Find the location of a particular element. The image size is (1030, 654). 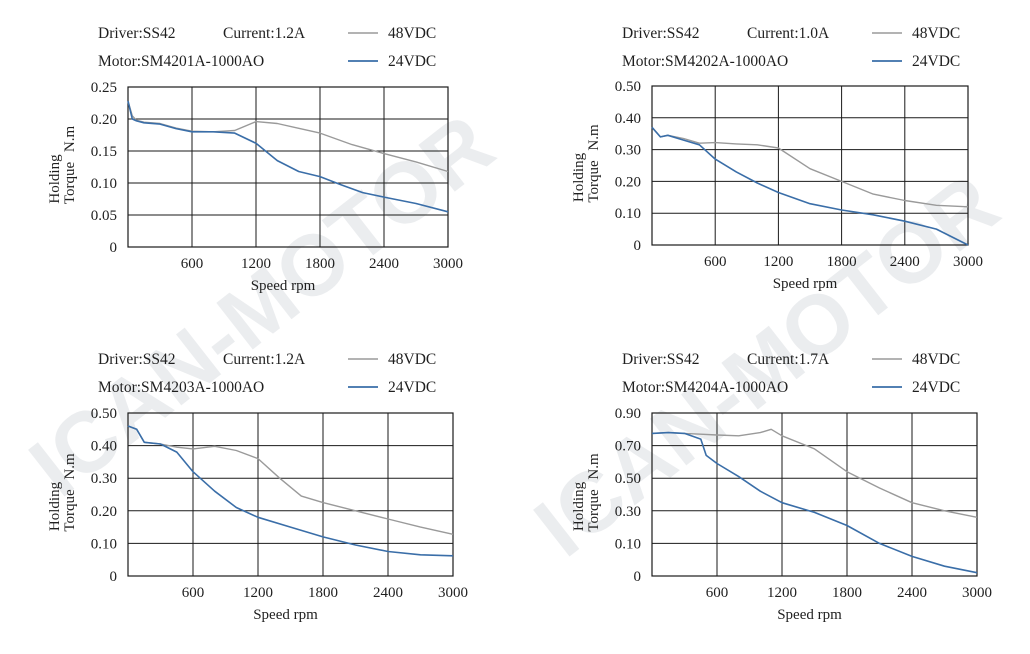

y-tick-label: 0.15 is located at coordinates (104, 152).